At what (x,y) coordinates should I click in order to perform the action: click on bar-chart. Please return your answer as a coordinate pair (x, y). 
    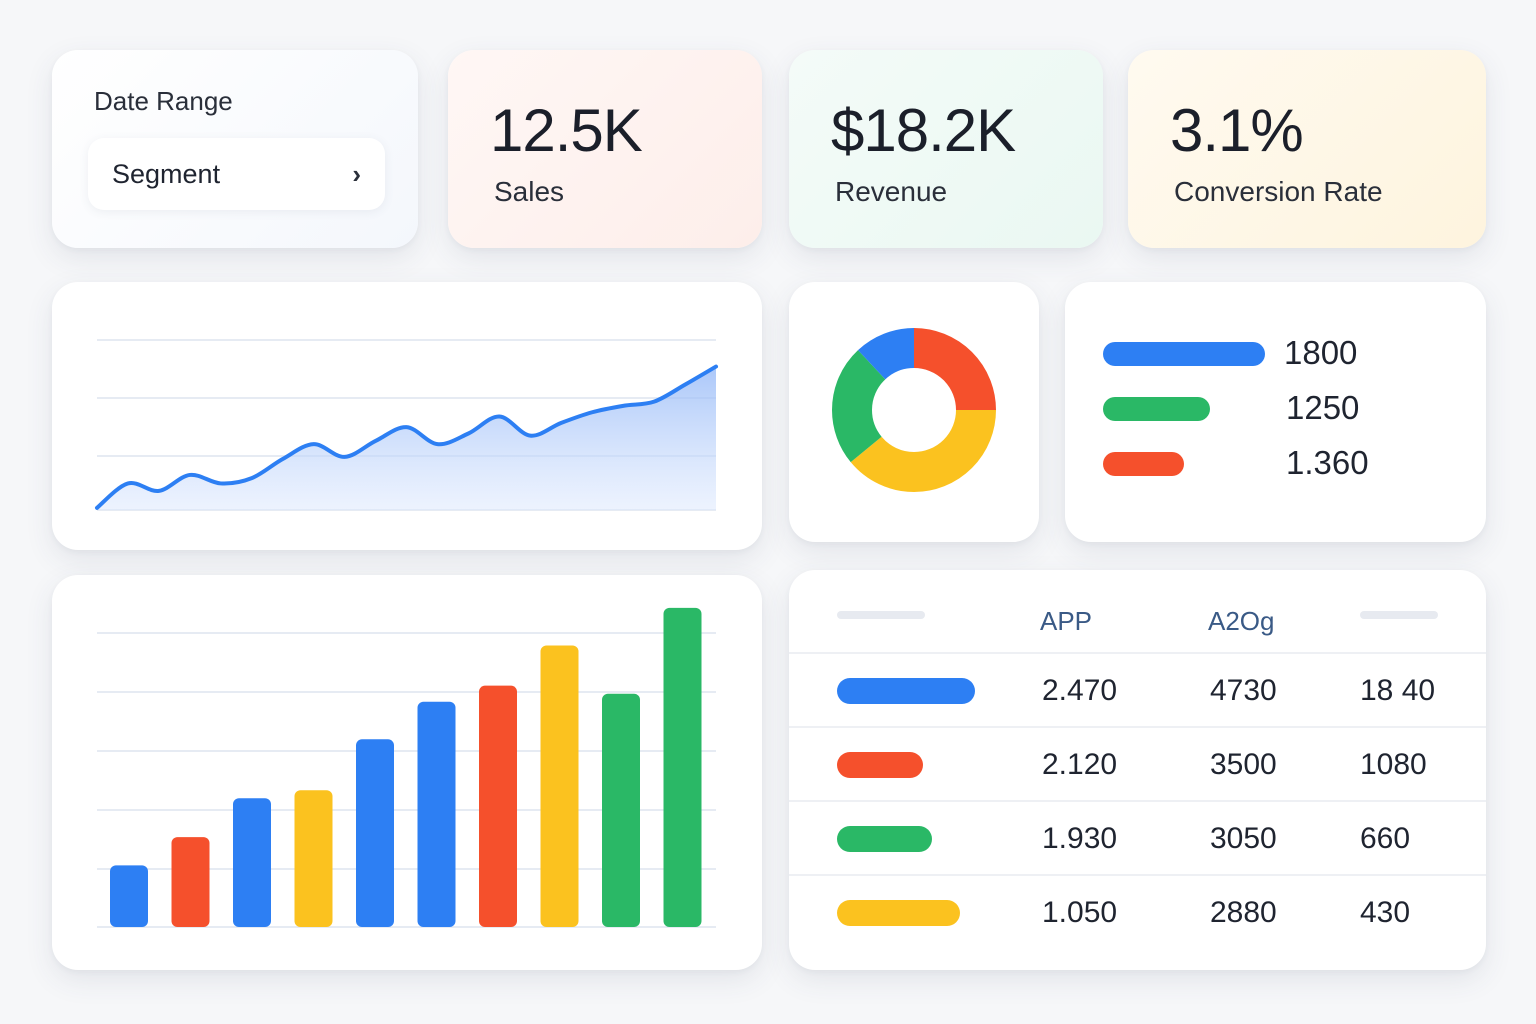
    Looking at the image, I should click on (406, 767).